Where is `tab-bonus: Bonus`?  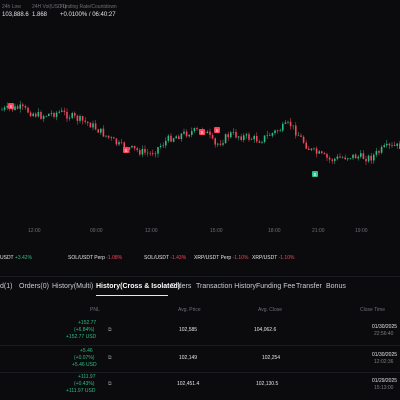 tab-bonus: Bonus is located at coordinates (336, 286).